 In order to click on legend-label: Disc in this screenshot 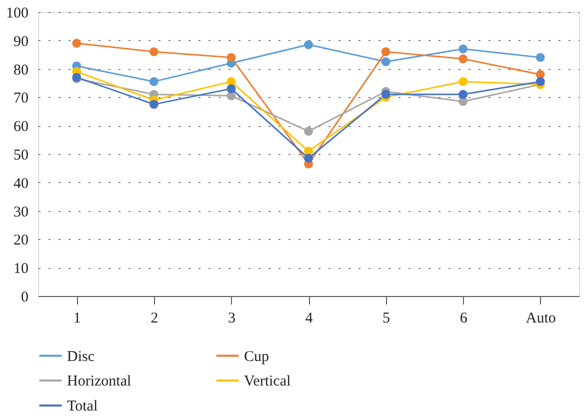, I will do `click(81, 356)`.